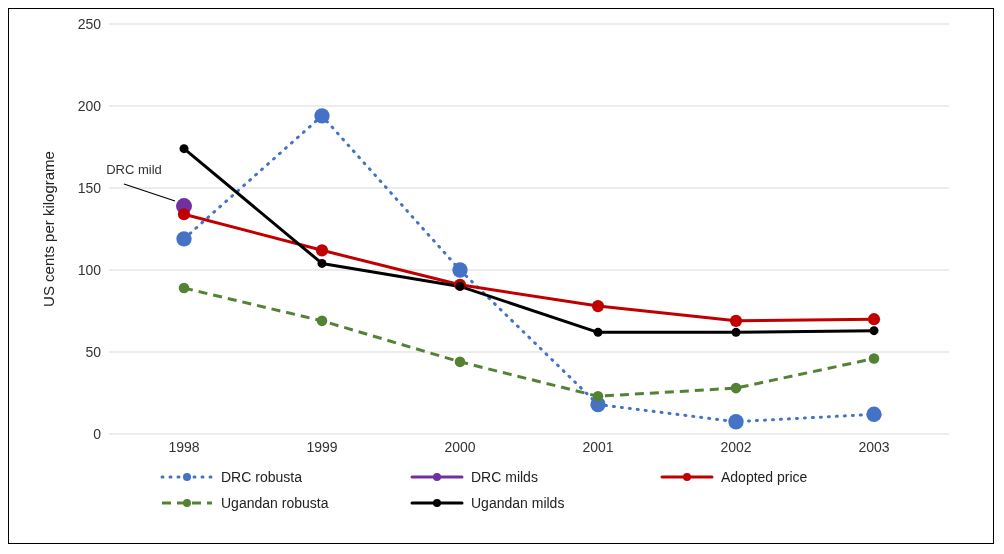 The width and height of the screenshot is (1004, 554). Describe the element at coordinates (97, 433) in the screenshot. I see `y-tick-label: 0` at that location.